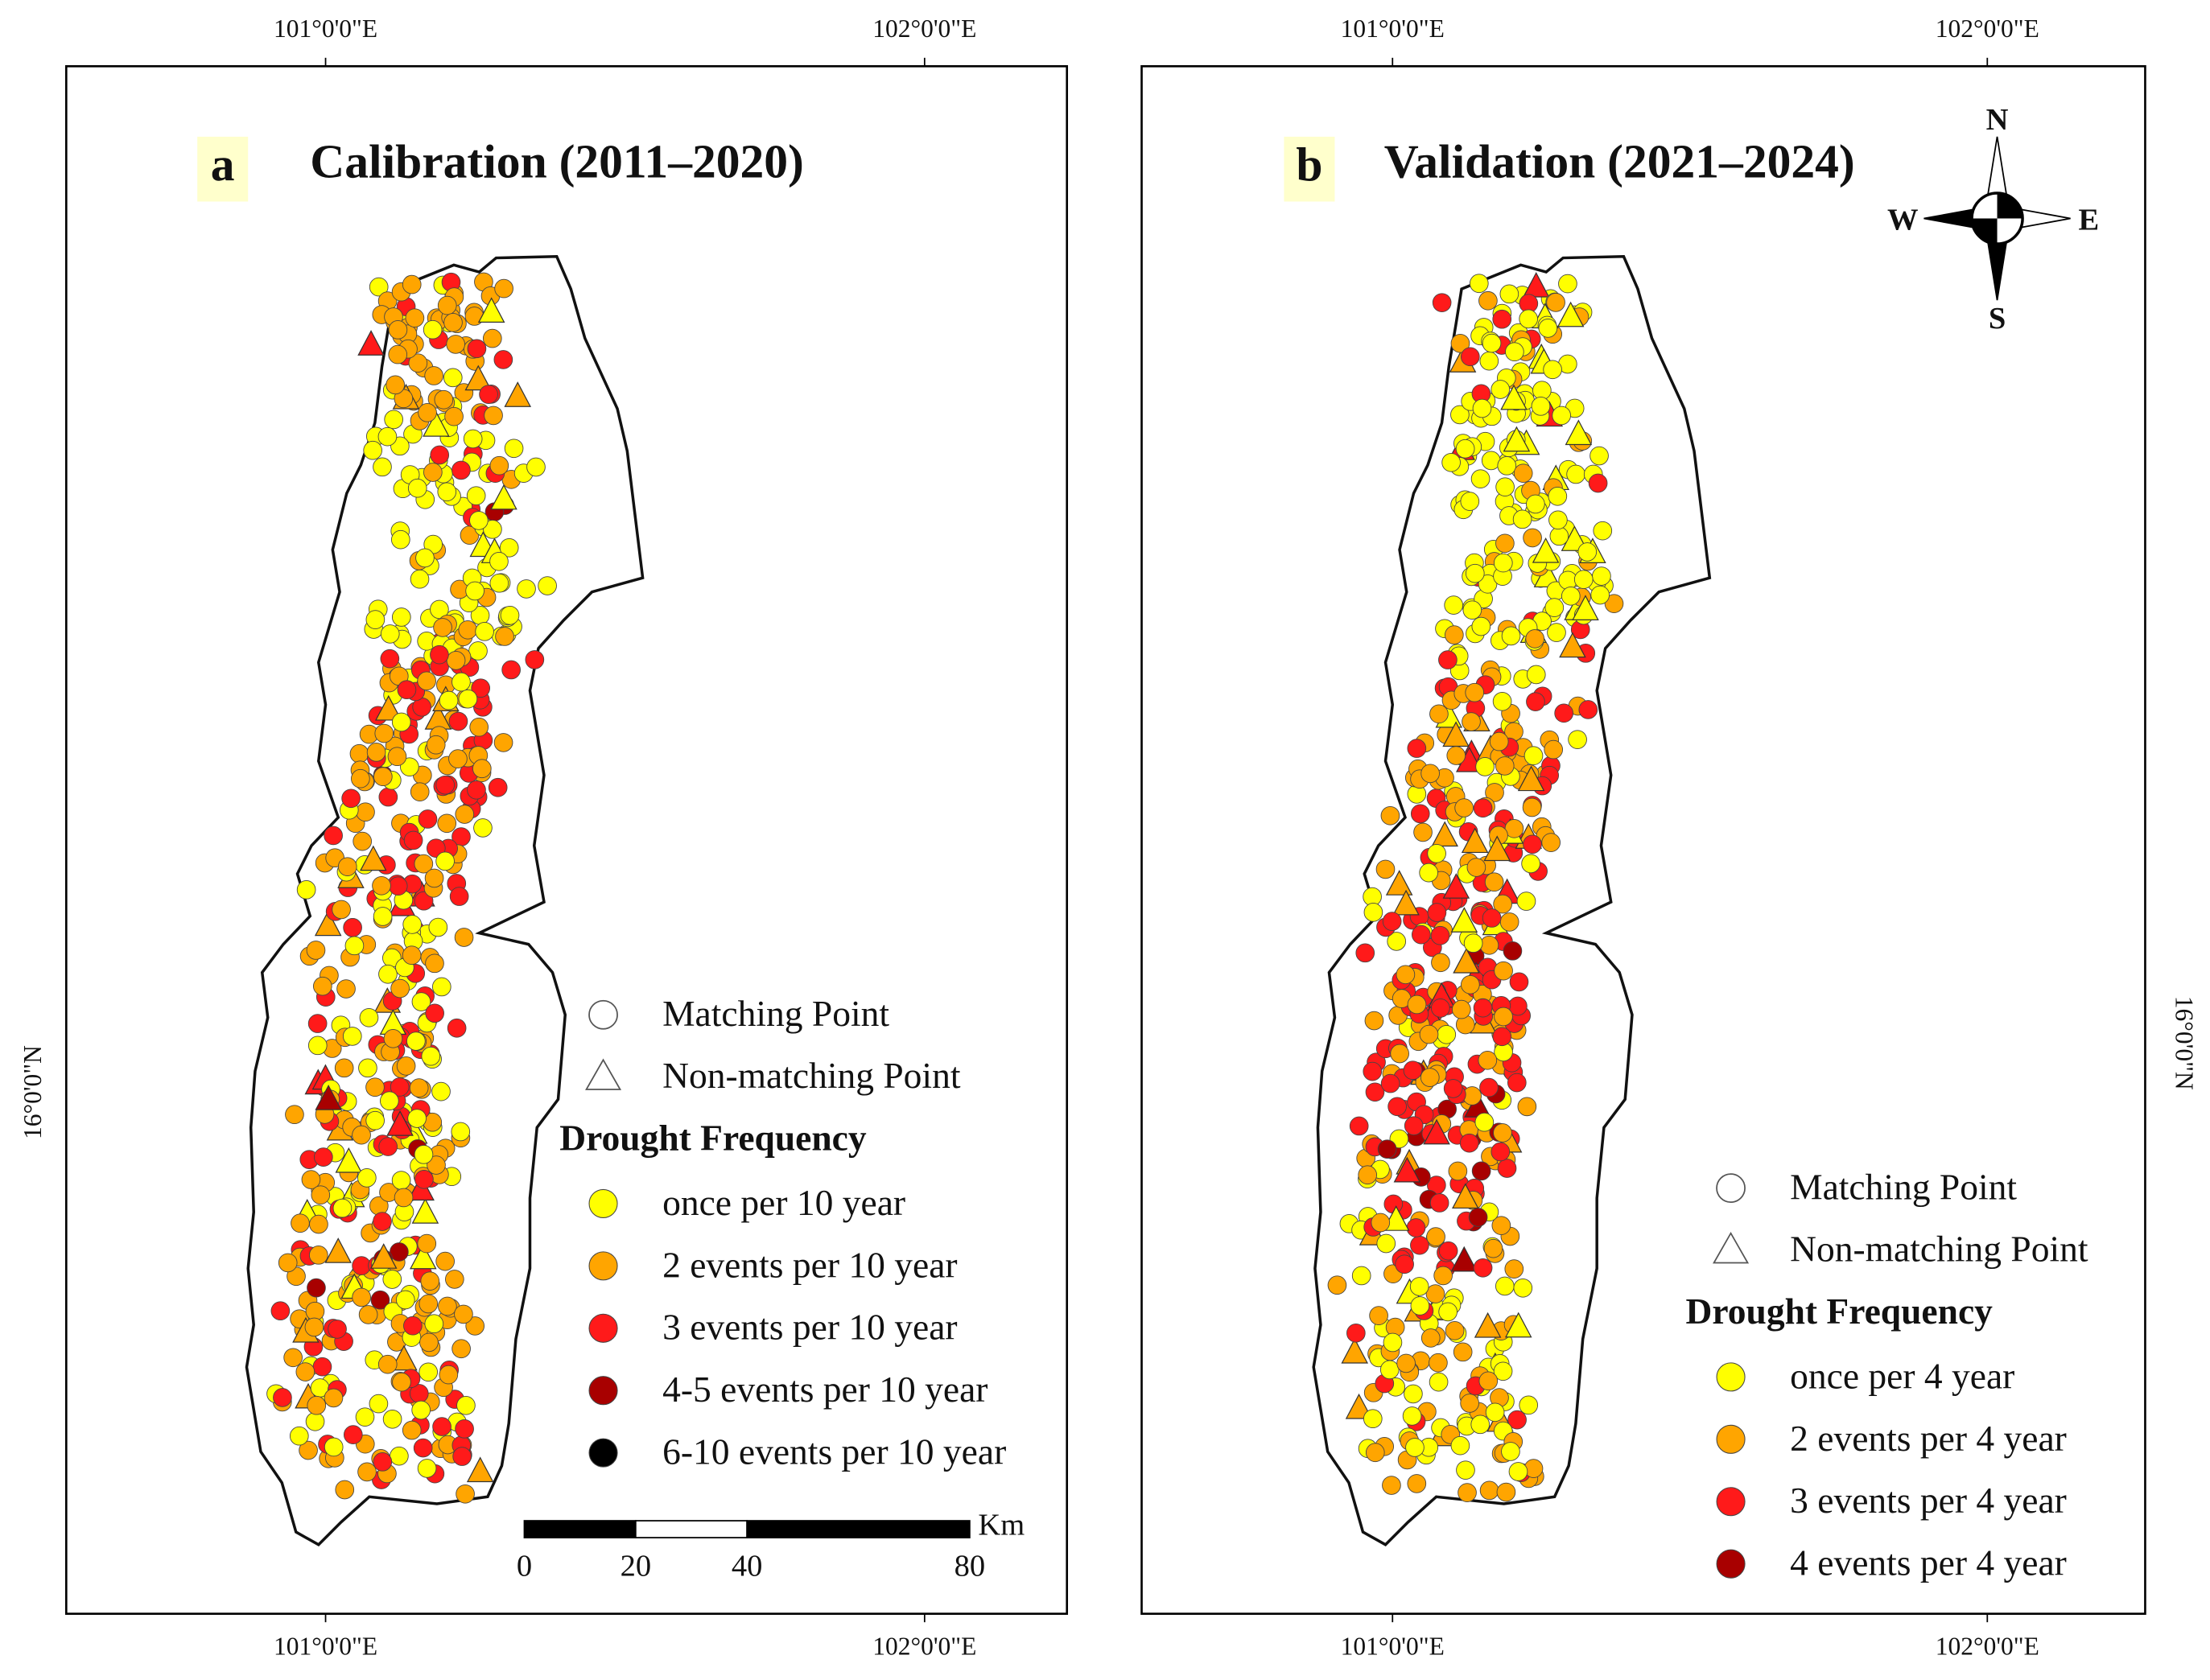 Image resolution: width=2210 pixels, height=1680 pixels. Describe the element at coordinates (1904, 1187) in the screenshot. I see `legend-label: Matching Point` at that location.